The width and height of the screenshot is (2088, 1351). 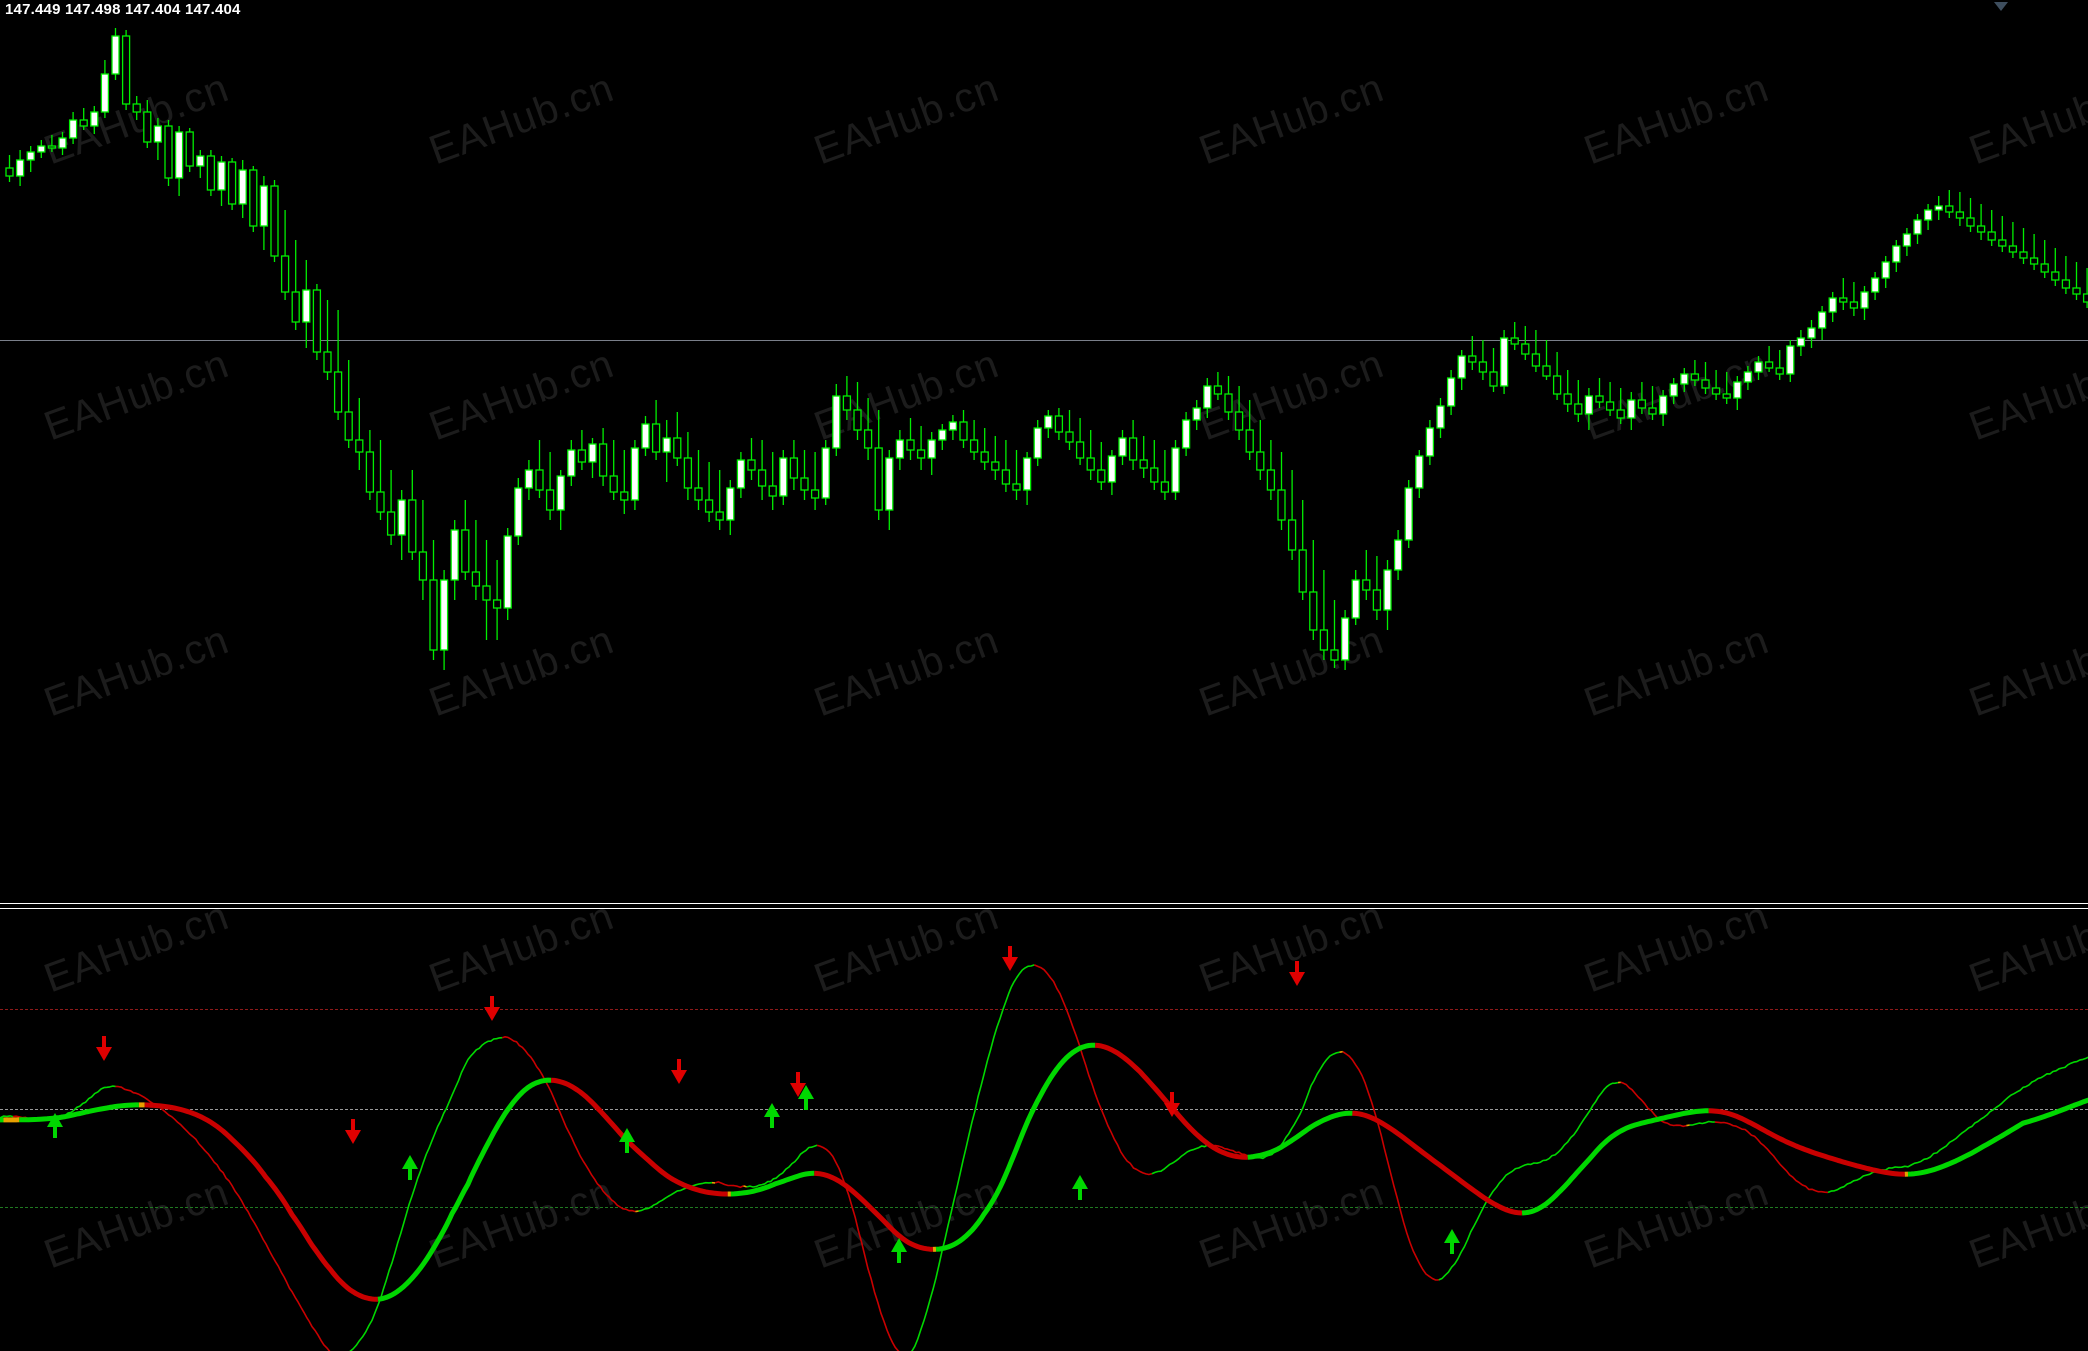 I want to click on panel-separator, so click(x=1044, y=906).